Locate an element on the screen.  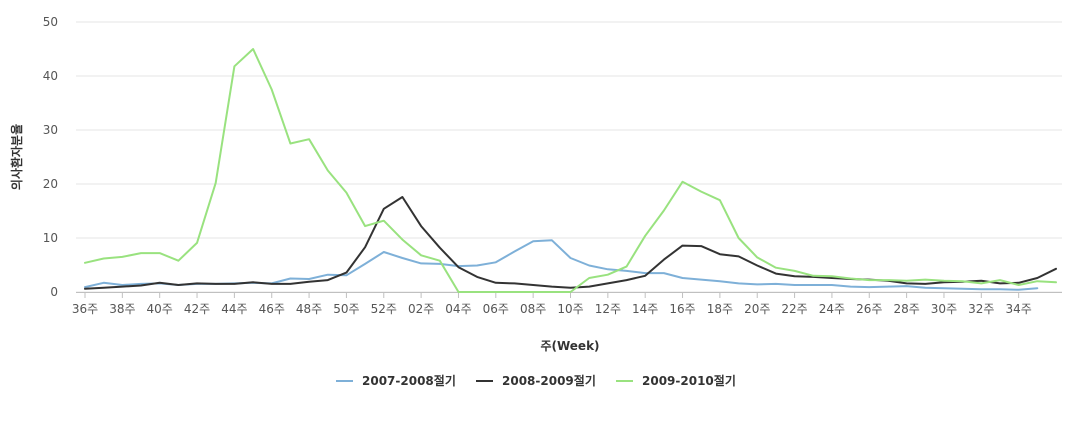
x-tick-label: 50주 is located at coordinates (346, 309).